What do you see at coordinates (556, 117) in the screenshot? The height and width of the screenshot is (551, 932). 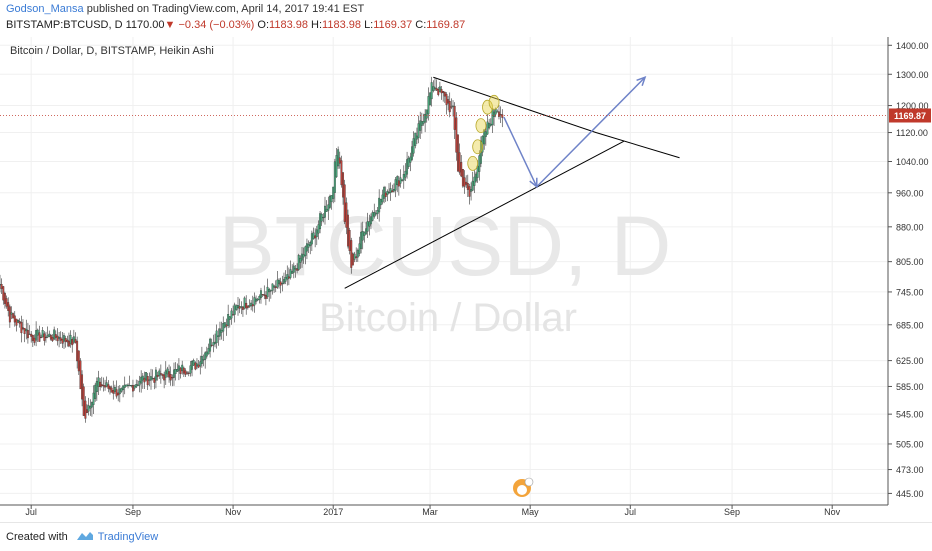 I see `upper-trendline` at bounding box center [556, 117].